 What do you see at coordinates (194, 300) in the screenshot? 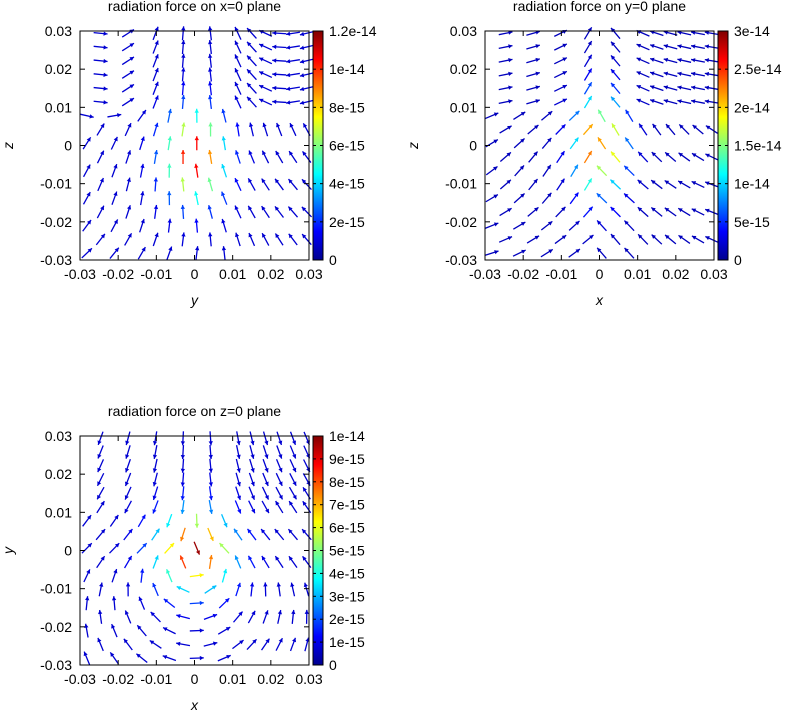
I see `x-axis-label: y` at bounding box center [194, 300].